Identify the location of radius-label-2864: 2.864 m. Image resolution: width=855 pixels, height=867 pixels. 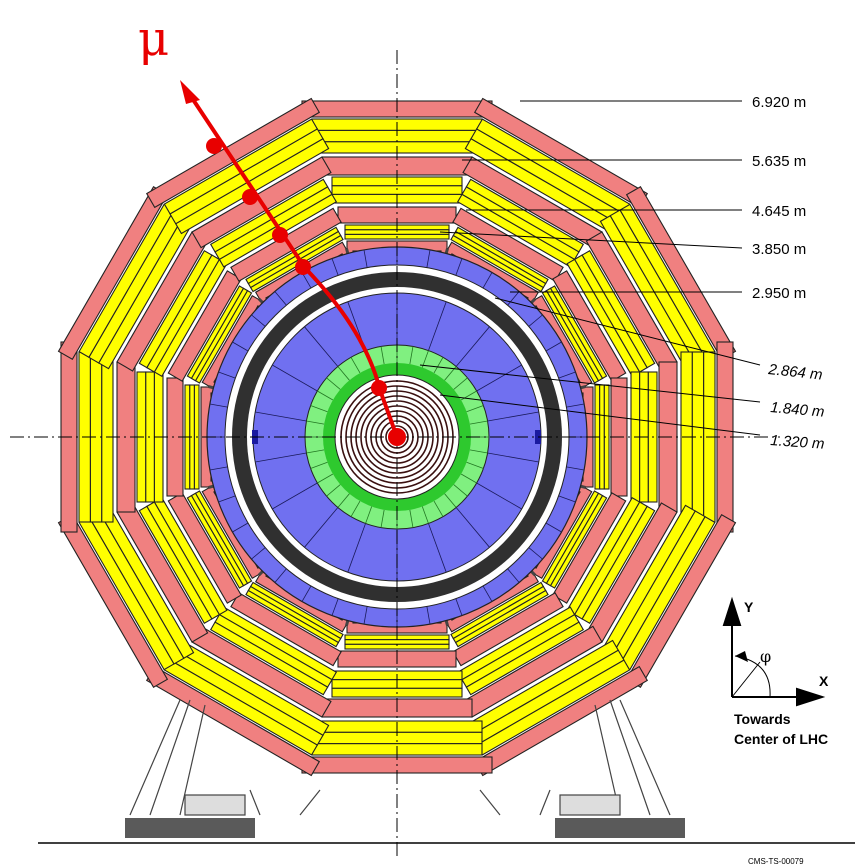
(795, 372).